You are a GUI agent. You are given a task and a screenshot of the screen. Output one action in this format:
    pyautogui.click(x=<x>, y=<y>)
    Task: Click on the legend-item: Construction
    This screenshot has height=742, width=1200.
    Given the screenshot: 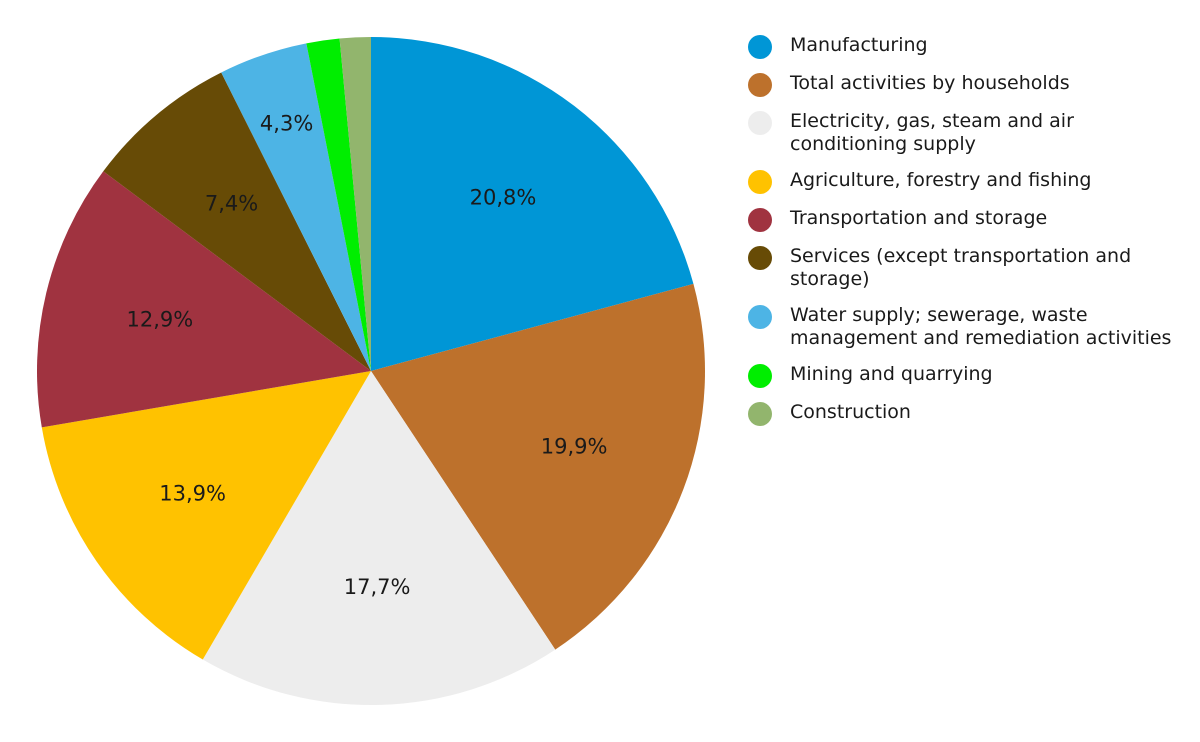 What is the action you would take?
    pyautogui.click(x=968, y=413)
    